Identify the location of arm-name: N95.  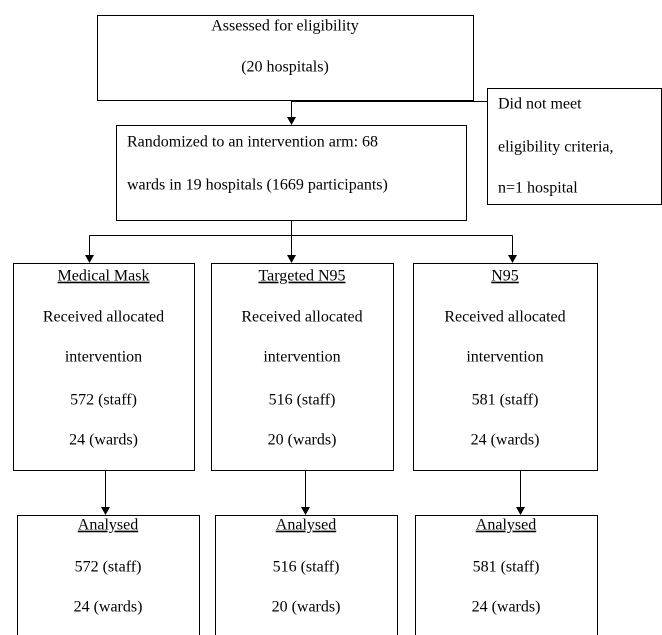
(505, 276).